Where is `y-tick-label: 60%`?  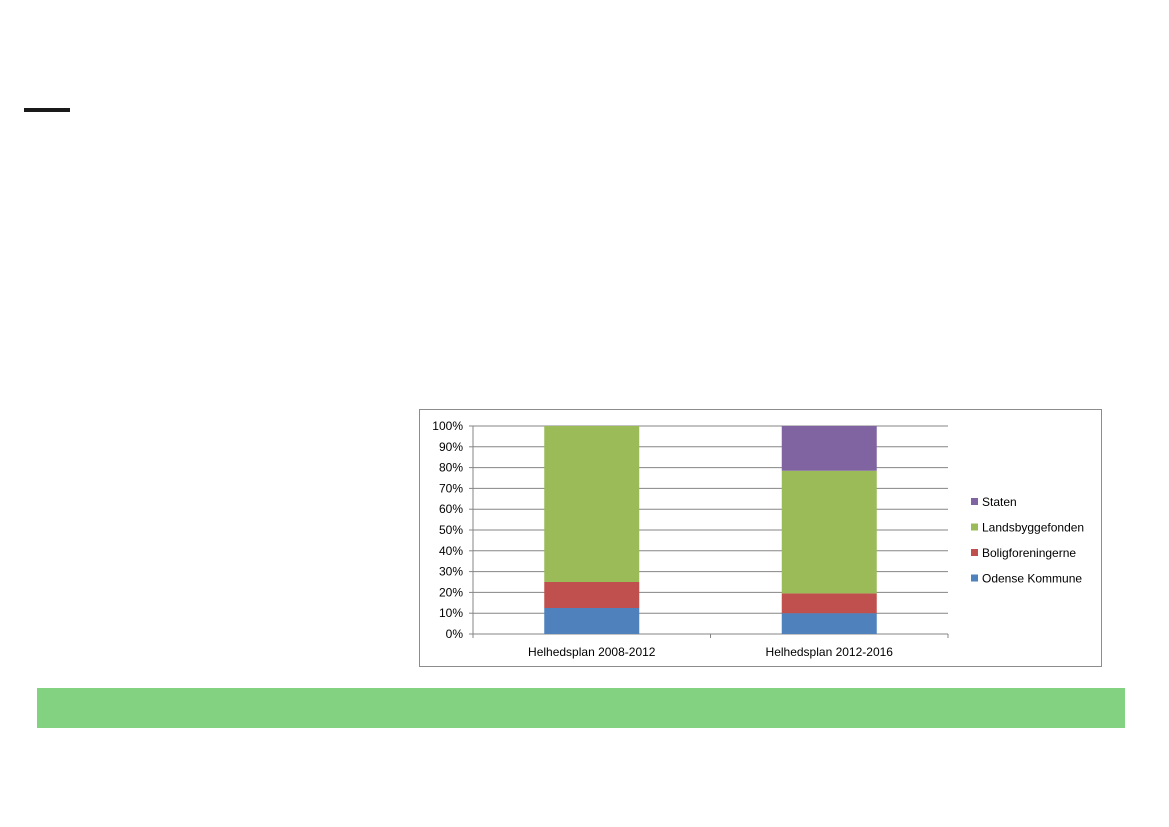
y-tick-label: 60% is located at coordinates (451, 509).